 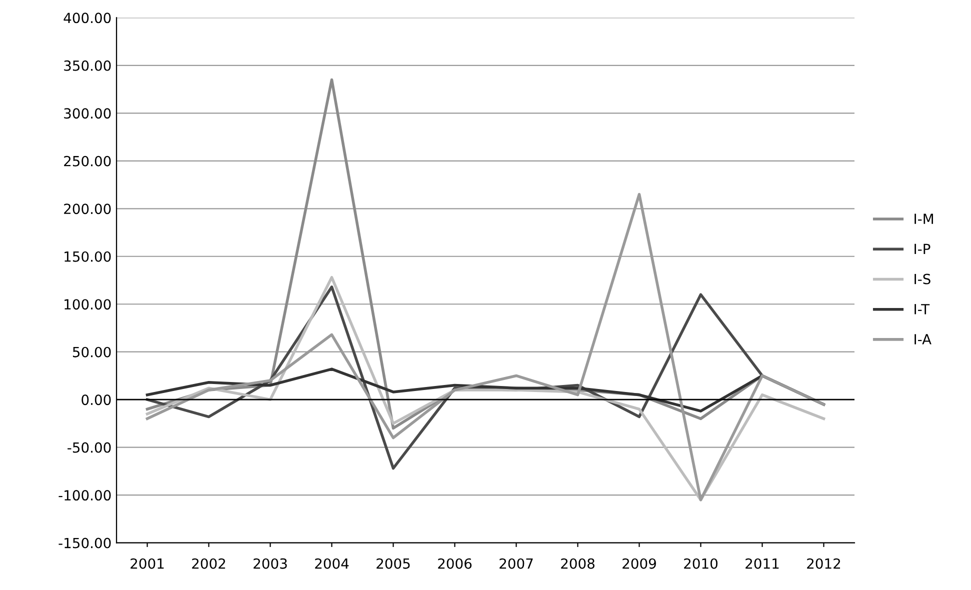 I want to click on x-tick-label: 2010, so click(x=701, y=563).